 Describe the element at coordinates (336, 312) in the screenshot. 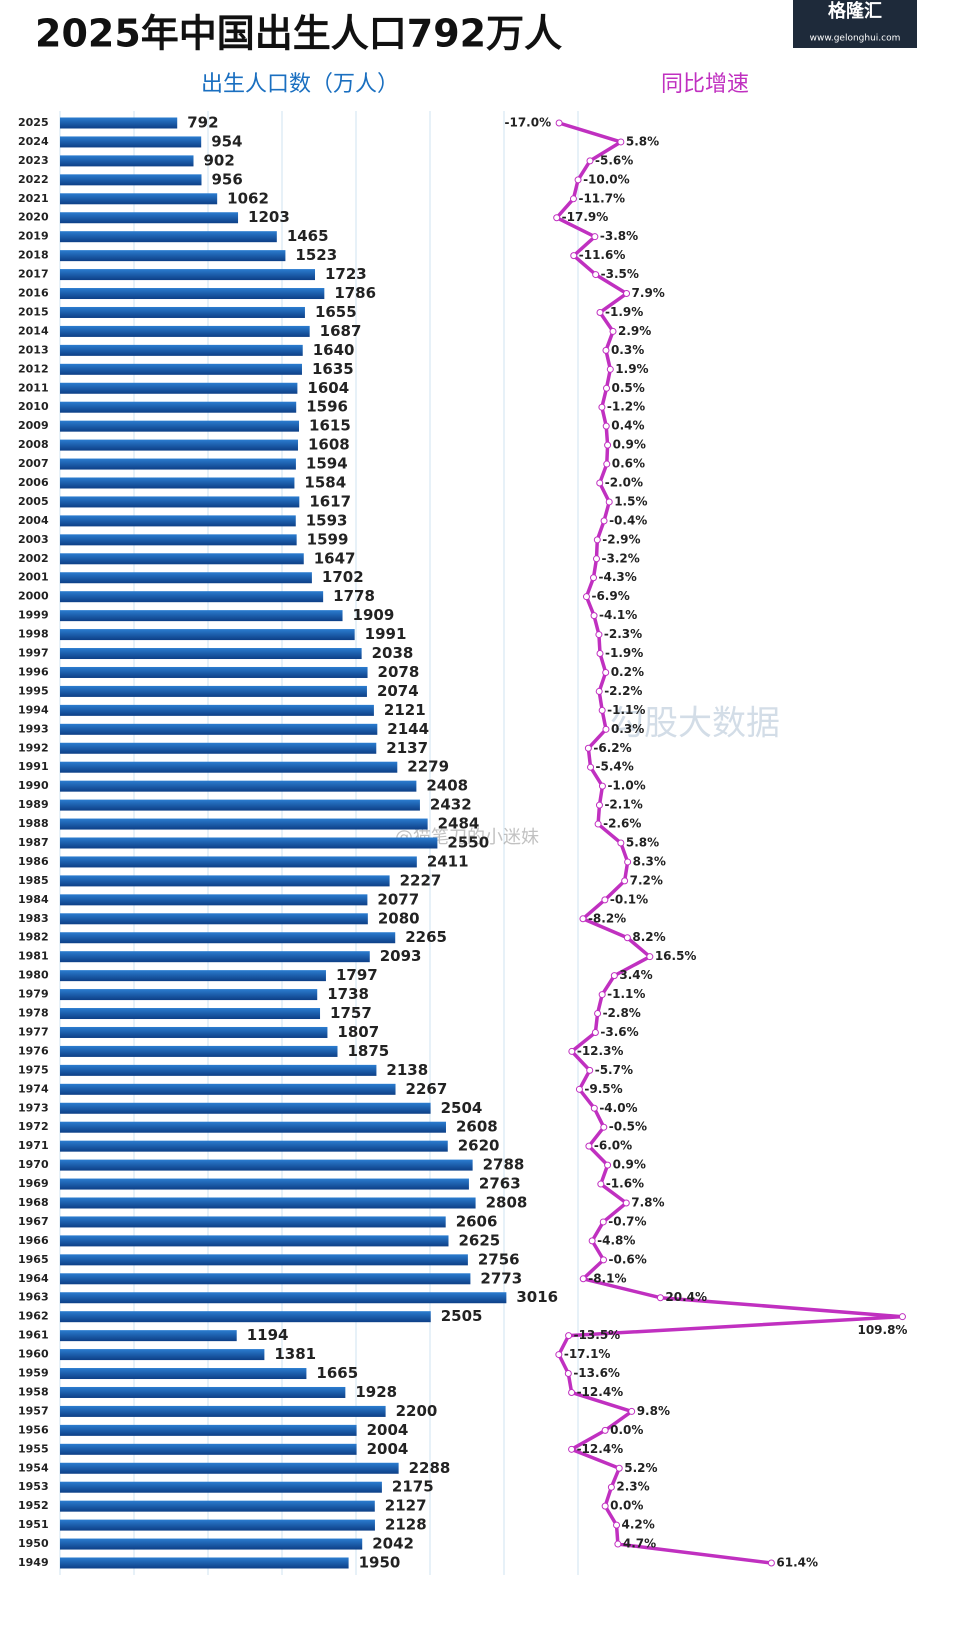

I see `bar-value-label: 1655` at that location.